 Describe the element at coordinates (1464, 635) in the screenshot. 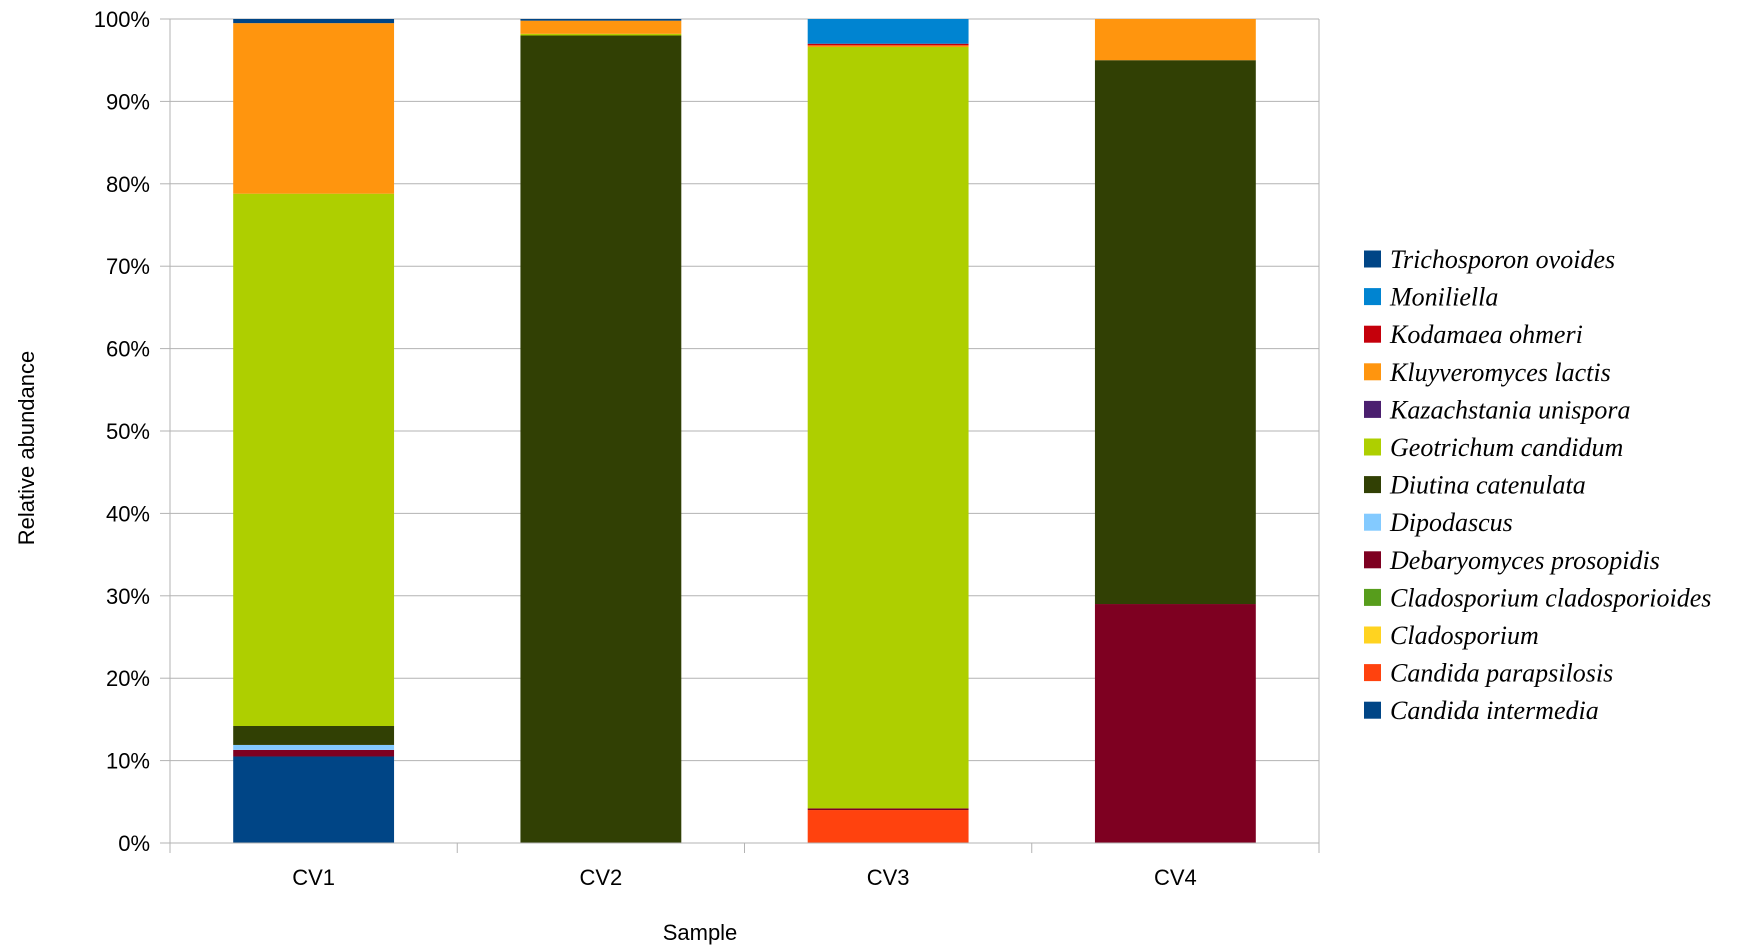

I see `legend-label: Cladosporium` at that location.